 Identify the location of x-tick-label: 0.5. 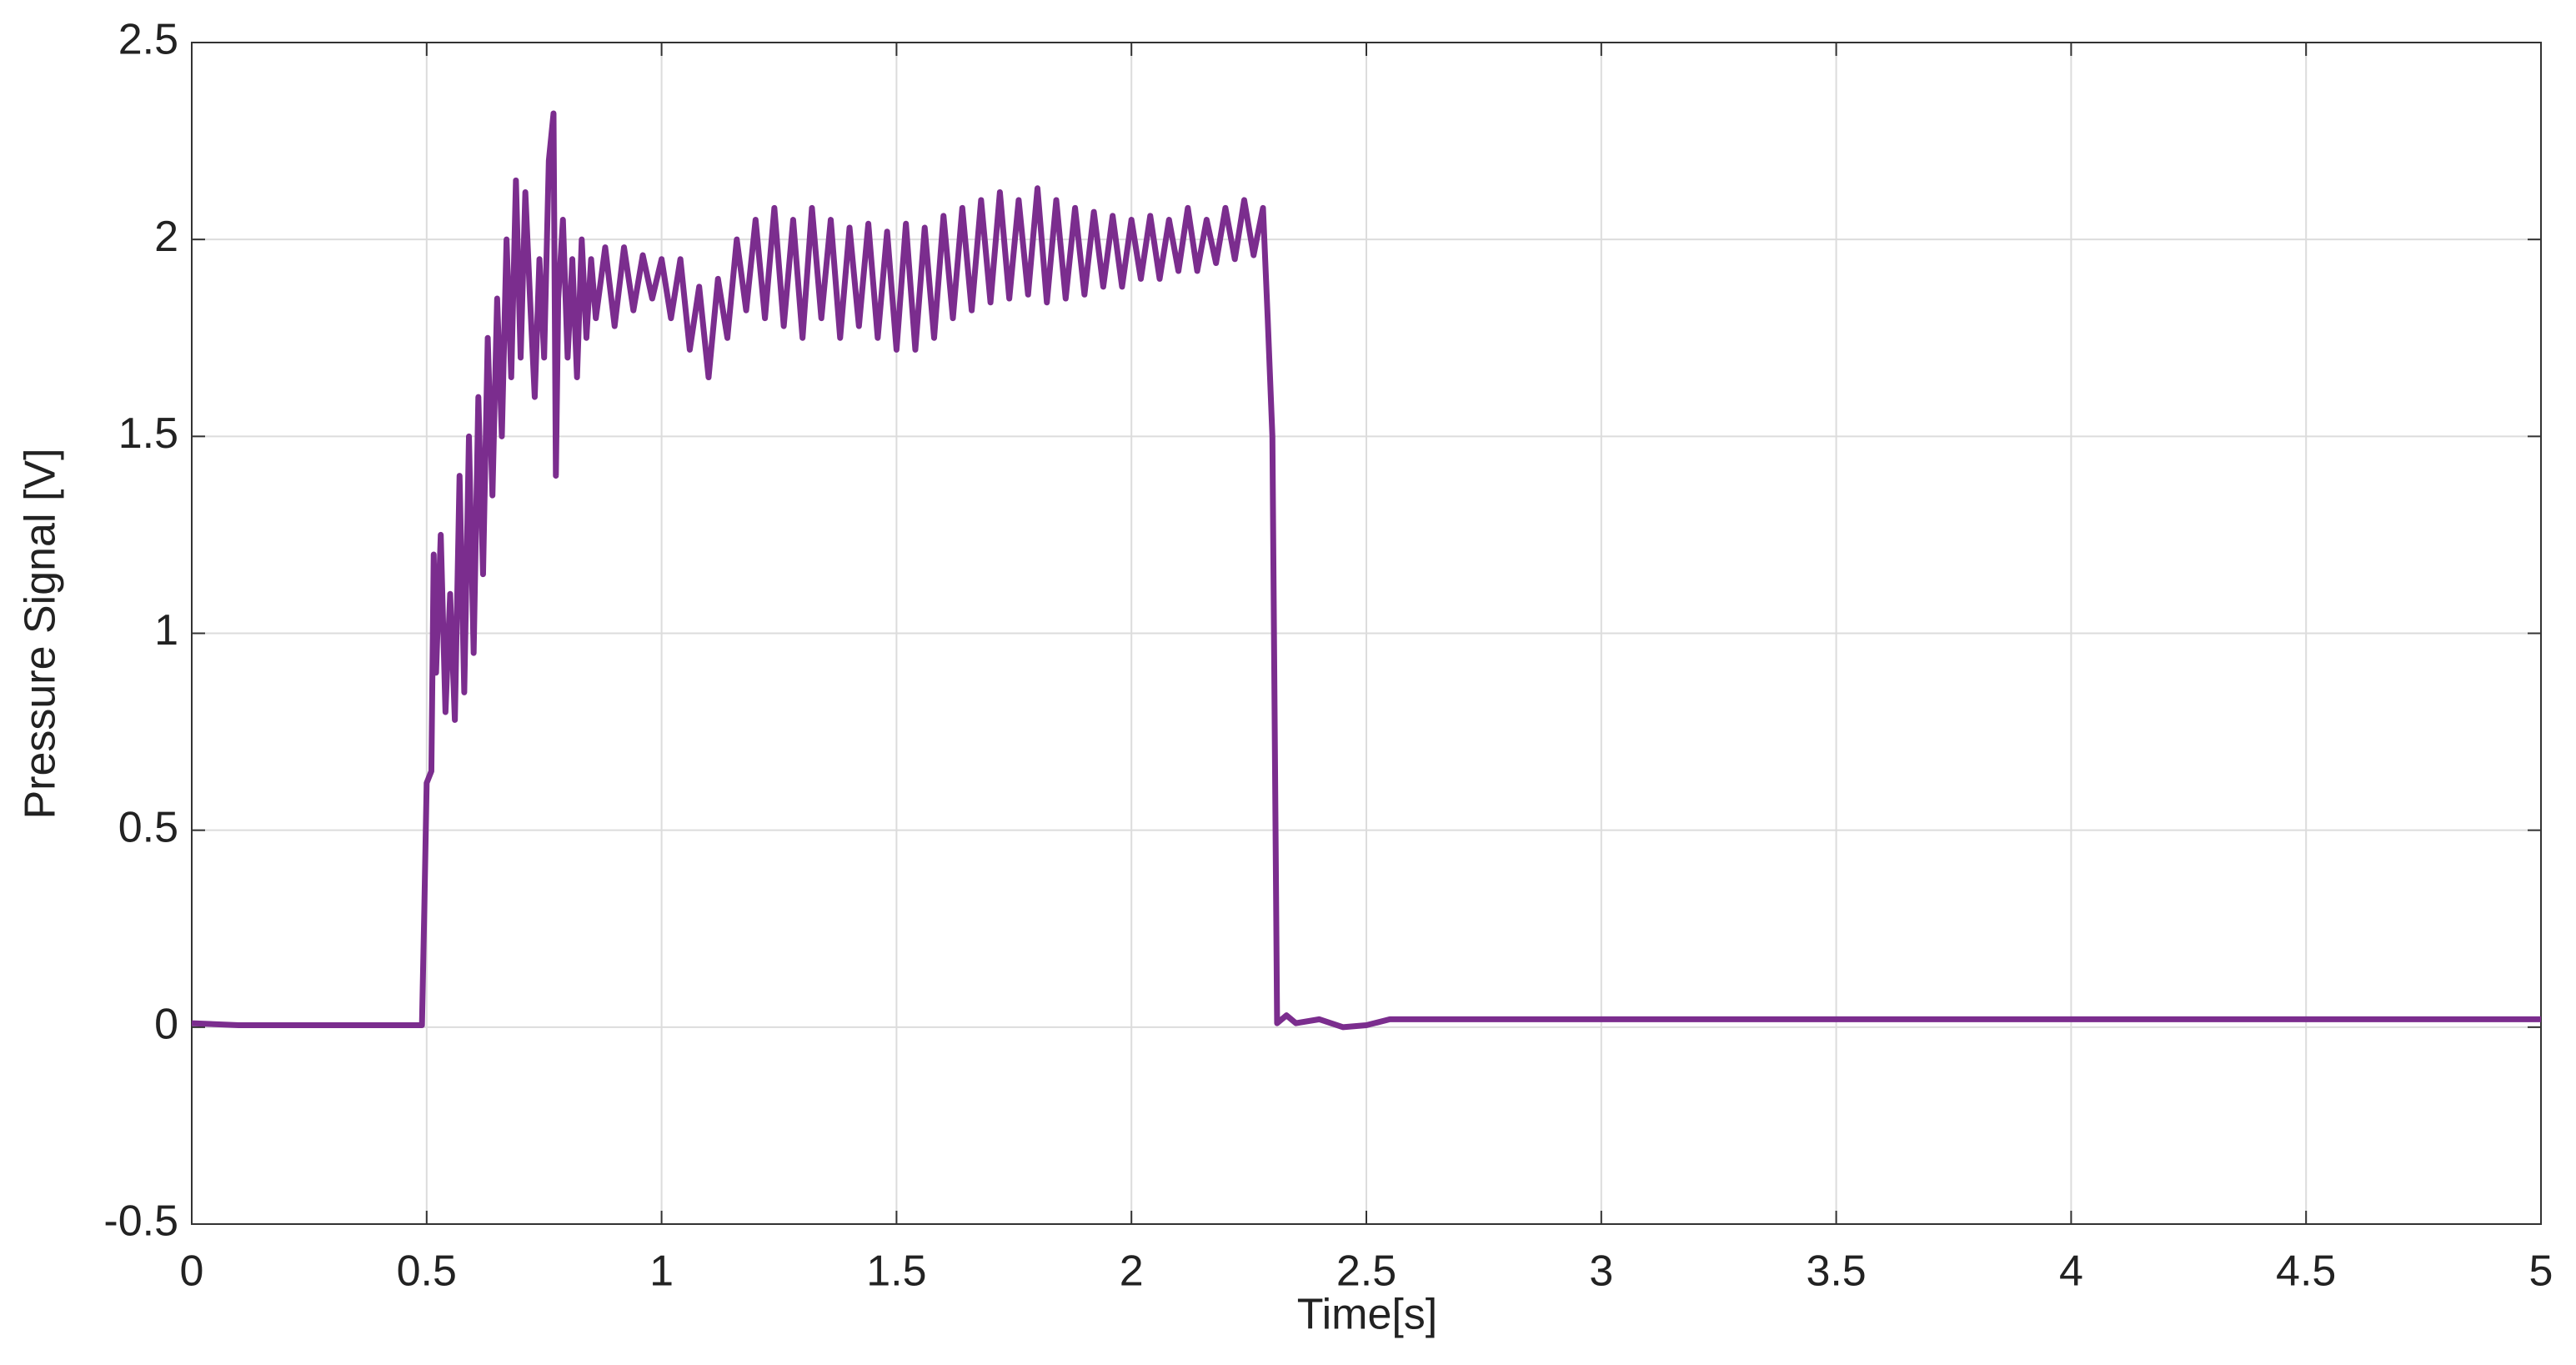
(427, 1271).